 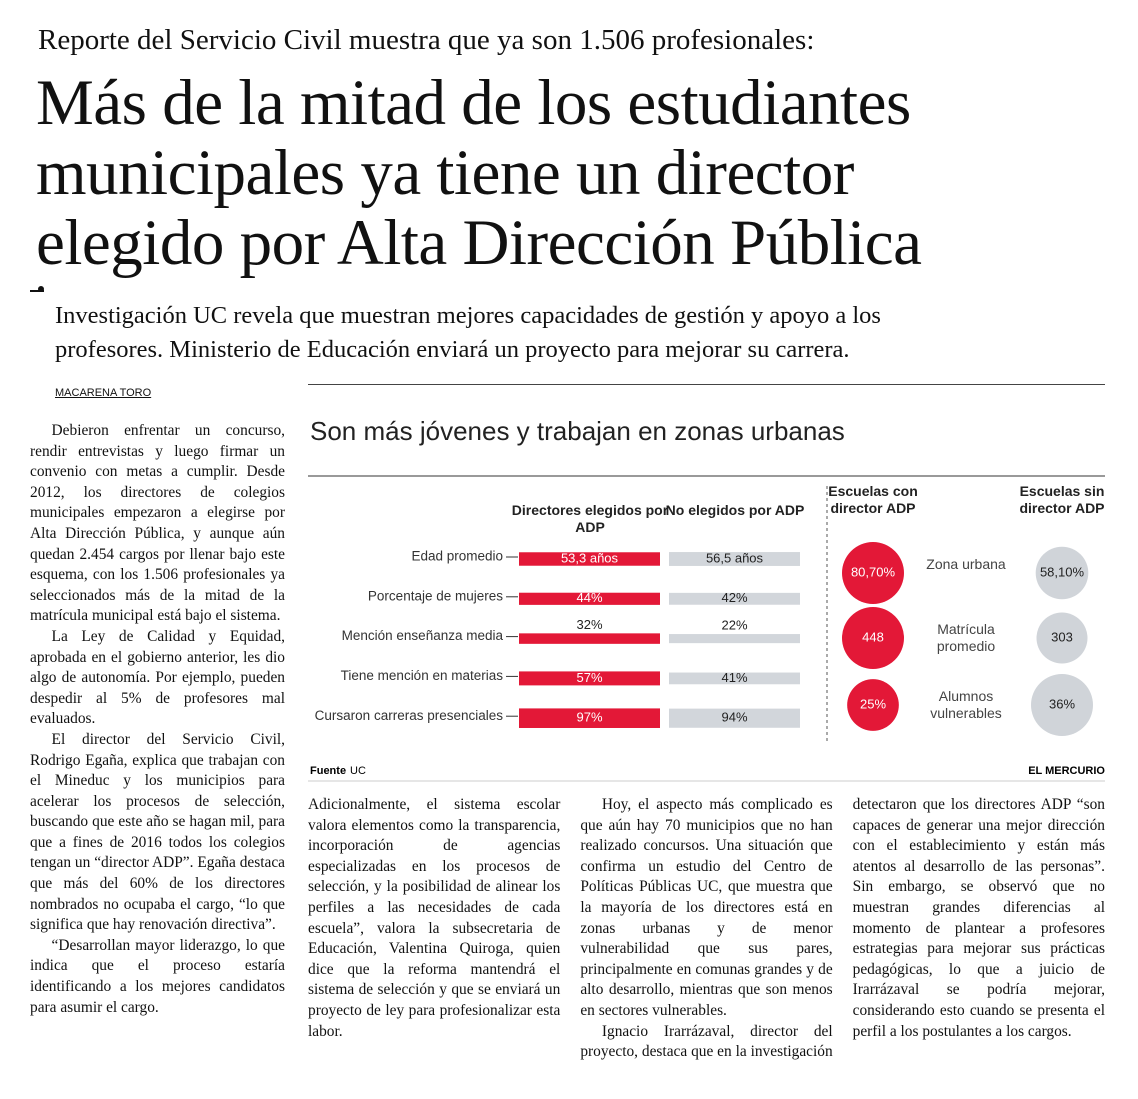 I want to click on row-label: Porcentaje de mujeres, so click(x=435, y=595).